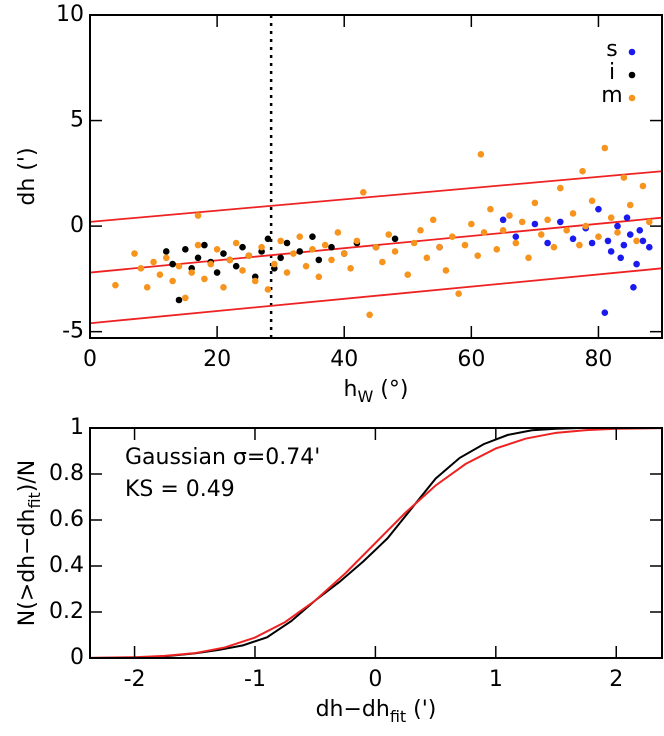  What do you see at coordinates (77, 225) in the screenshot?
I see `y-tick-label: 0` at bounding box center [77, 225].